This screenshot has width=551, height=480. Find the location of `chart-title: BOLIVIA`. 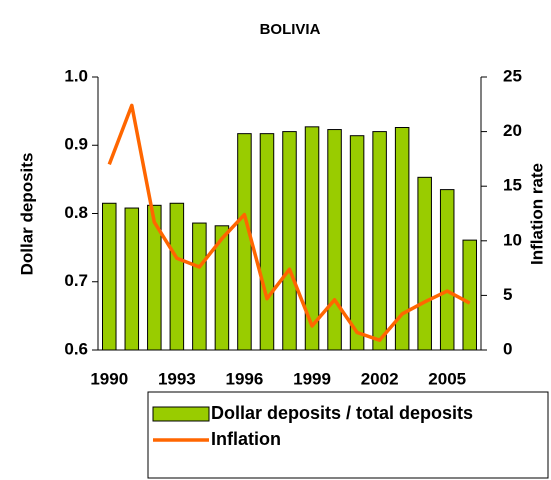

chart-title: BOLIVIA is located at coordinates (290, 29).